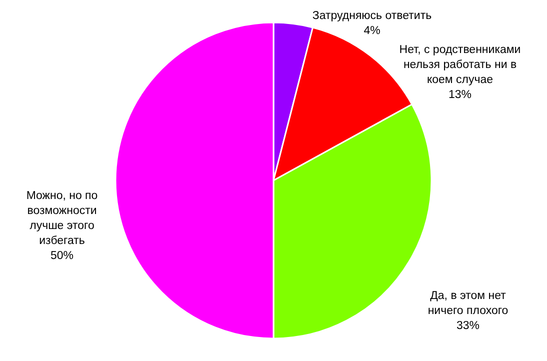 This screenshot has height=361, width=547. I want to click on data-label: 4%, so click(372, 31).